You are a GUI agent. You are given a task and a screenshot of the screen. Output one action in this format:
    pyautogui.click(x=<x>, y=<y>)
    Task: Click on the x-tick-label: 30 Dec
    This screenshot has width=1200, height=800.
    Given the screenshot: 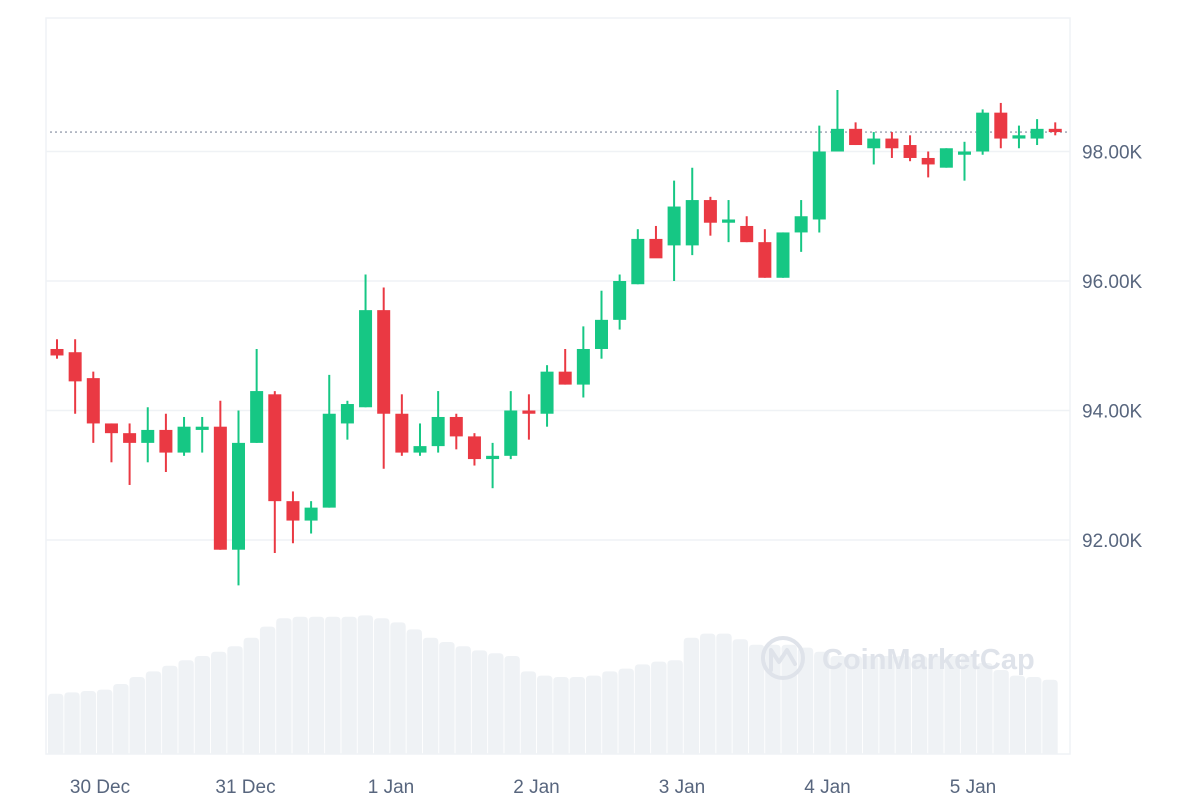 What is the action you would take?
    pyautogui.click(x=100, y=787)
    